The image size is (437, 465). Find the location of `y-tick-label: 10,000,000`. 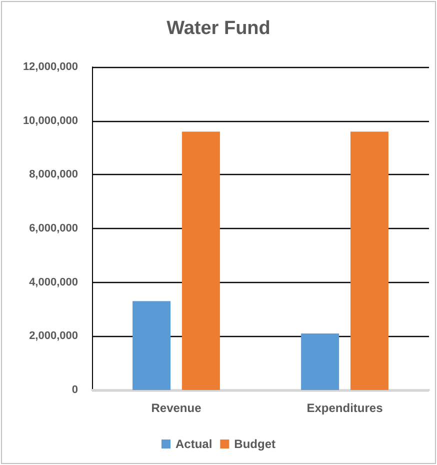

y-tick-label: 10,000,000 is located at coordinates (50, 120).